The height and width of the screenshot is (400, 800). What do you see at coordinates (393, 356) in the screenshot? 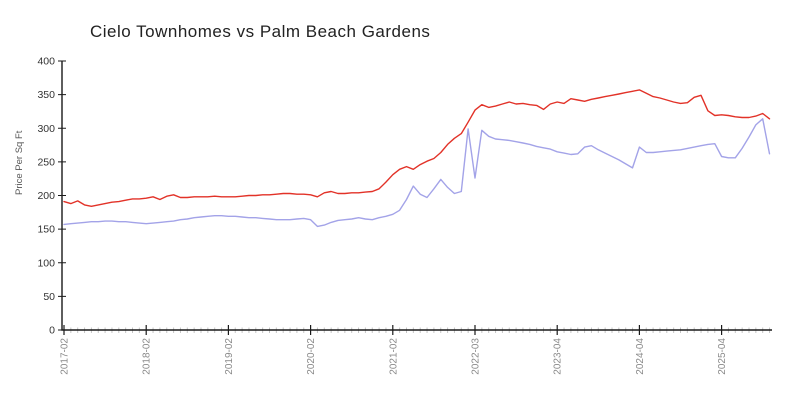
I see `x-tick-label: 2021-02` at bounding box center [393, 356].